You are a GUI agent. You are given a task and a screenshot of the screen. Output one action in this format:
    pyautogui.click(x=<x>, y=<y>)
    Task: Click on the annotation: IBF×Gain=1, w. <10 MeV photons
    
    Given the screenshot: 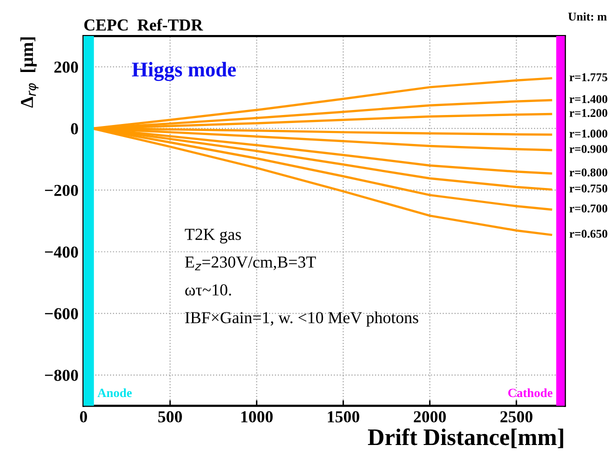 What is the action you would take?
    pyautogui.click(x=301, y=319)
    